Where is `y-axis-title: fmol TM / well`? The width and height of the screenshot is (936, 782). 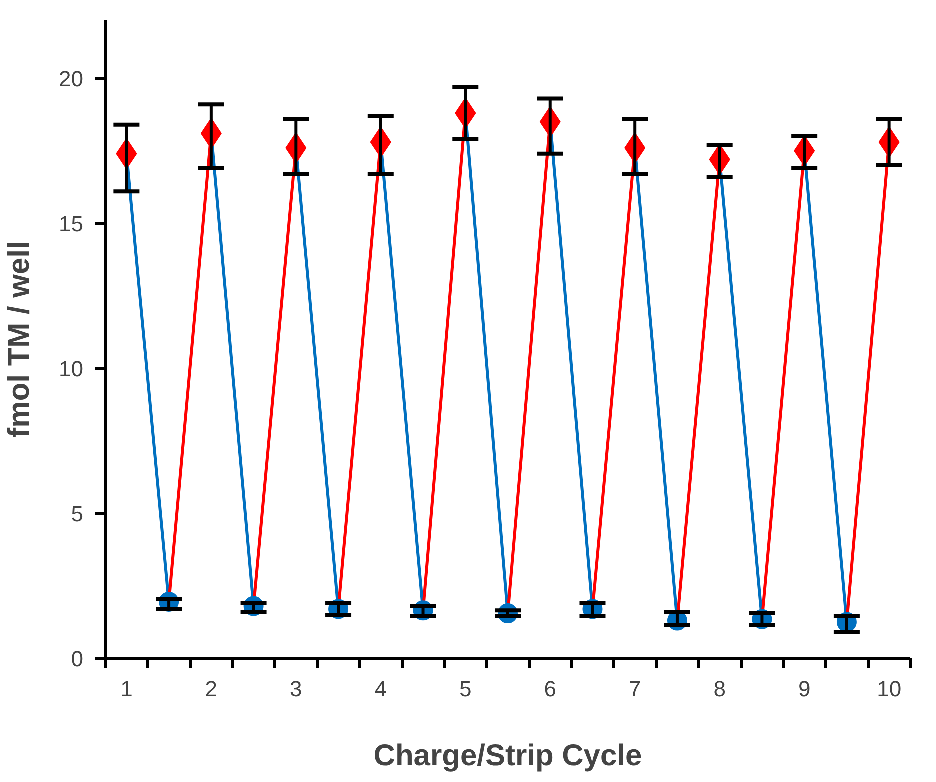 y-axis-title: fmol TM / well is located at coordinates (19, 339).